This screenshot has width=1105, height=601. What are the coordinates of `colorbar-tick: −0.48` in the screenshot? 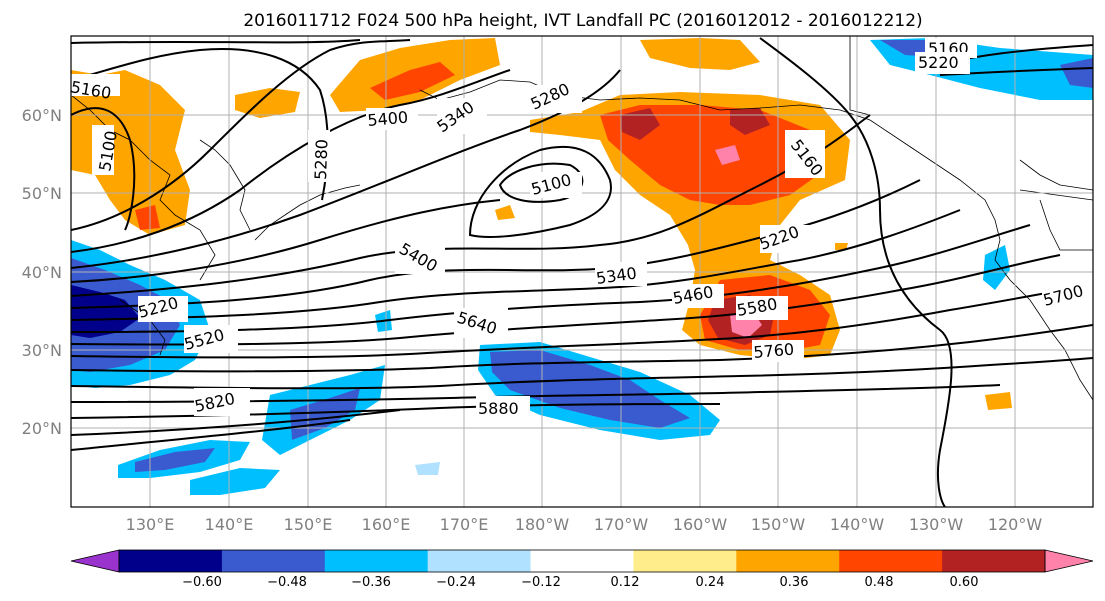 It's located at (287, 582).